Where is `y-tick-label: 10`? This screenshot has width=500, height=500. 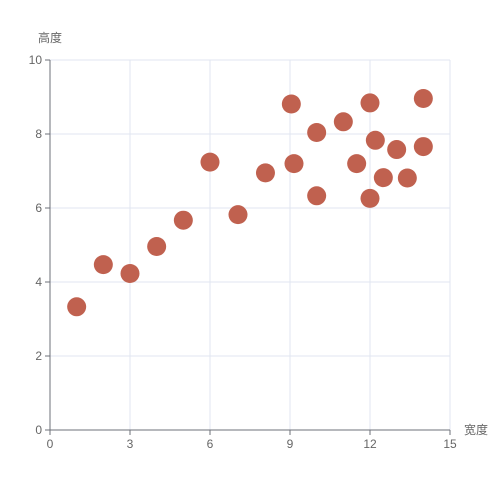 y-tick-label: 10 is located at coordinates (36, 60).